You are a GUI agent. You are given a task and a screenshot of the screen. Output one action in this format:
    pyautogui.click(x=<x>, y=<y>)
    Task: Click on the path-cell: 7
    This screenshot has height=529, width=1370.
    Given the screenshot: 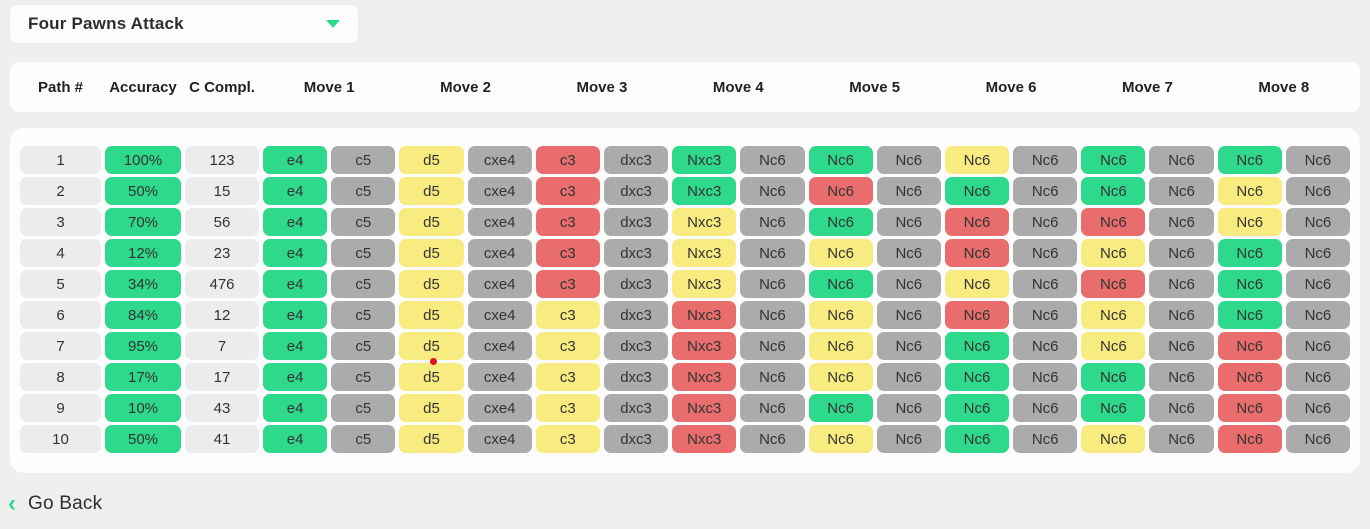 What is the action you would take?
    pyautogui.click(x=60, y=346)
    